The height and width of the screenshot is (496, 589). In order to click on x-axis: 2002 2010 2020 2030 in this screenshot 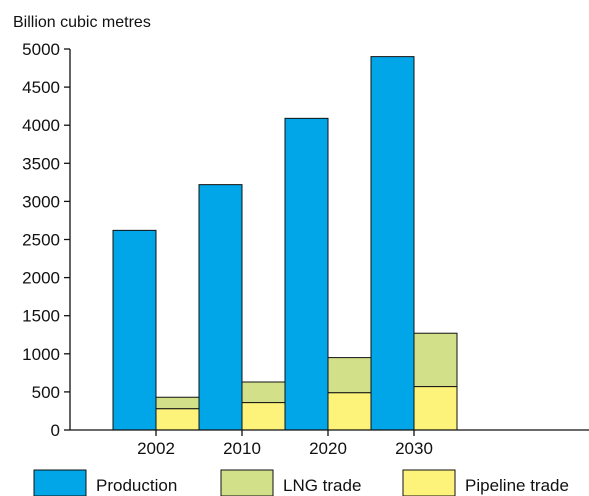, I will do `click(329, 443)`.